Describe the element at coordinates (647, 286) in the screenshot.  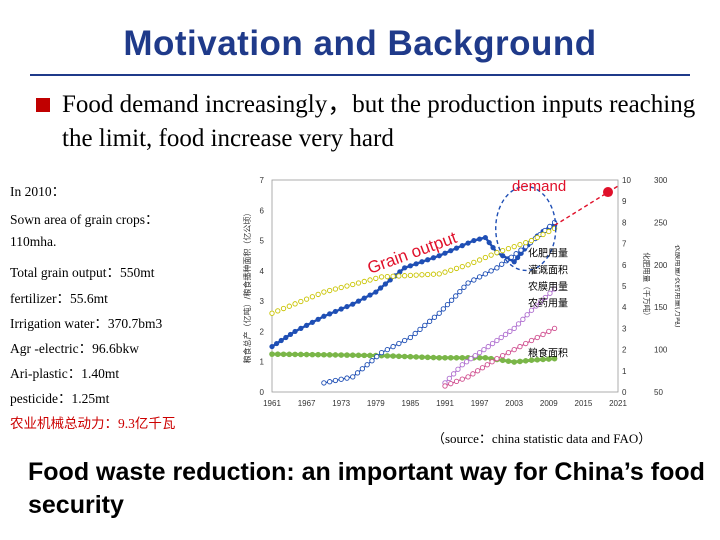
I see `right-axis-1-label: 化肥用量（千万吨）` at that location.